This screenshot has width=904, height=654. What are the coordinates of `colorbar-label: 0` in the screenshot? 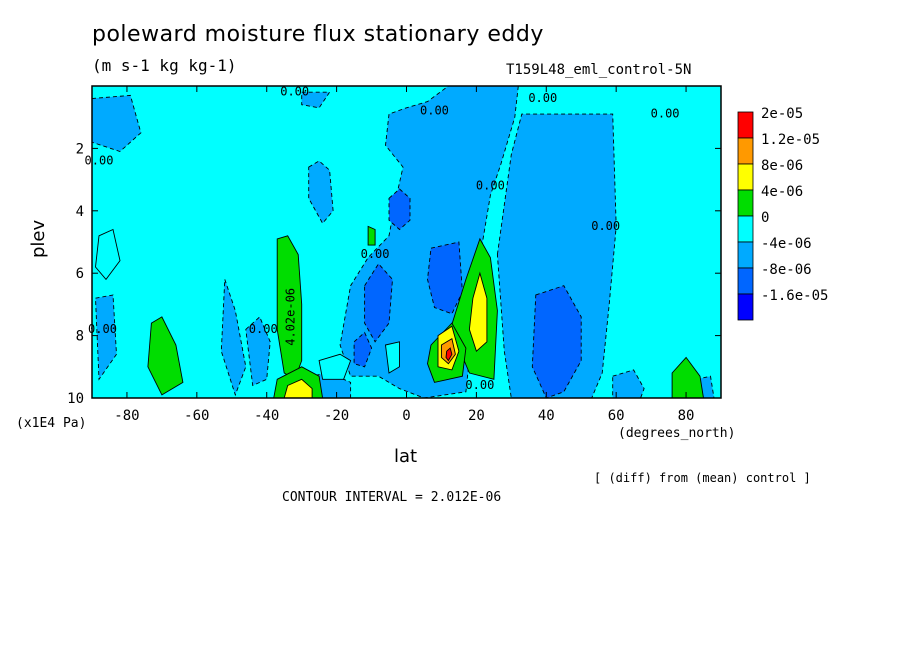 It's located at (765, 218).